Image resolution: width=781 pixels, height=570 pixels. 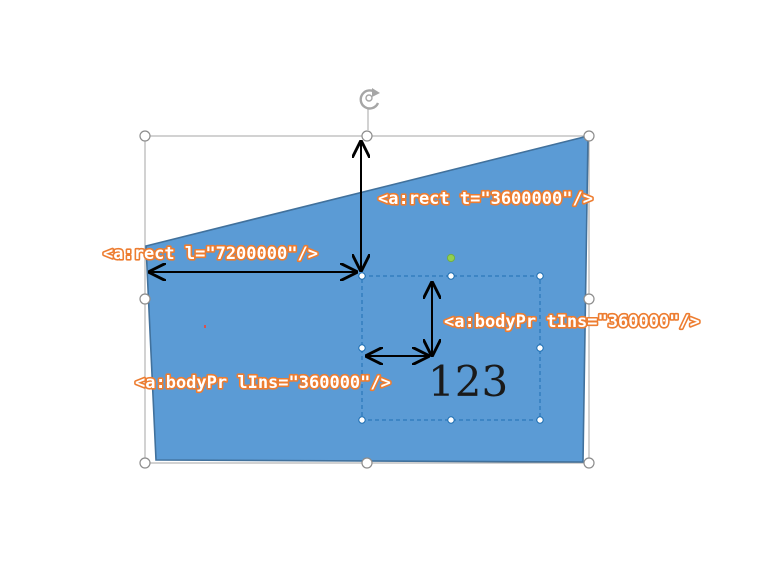 What do you see at coordinates (205, 326) in the screenshot?
I see `red-mark` at bounding box center [205, 326].